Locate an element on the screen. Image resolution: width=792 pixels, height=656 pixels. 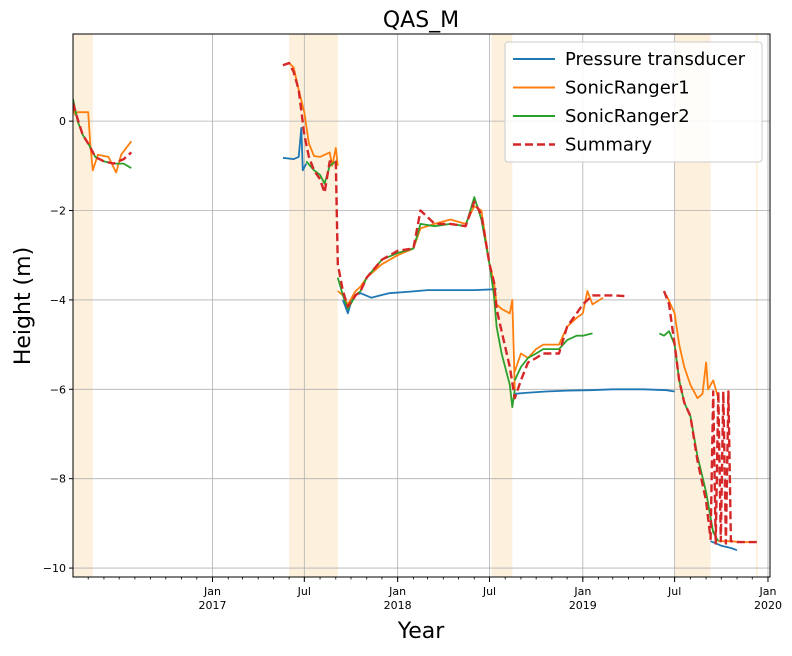
legend-box is located at coordinates (633, 102).